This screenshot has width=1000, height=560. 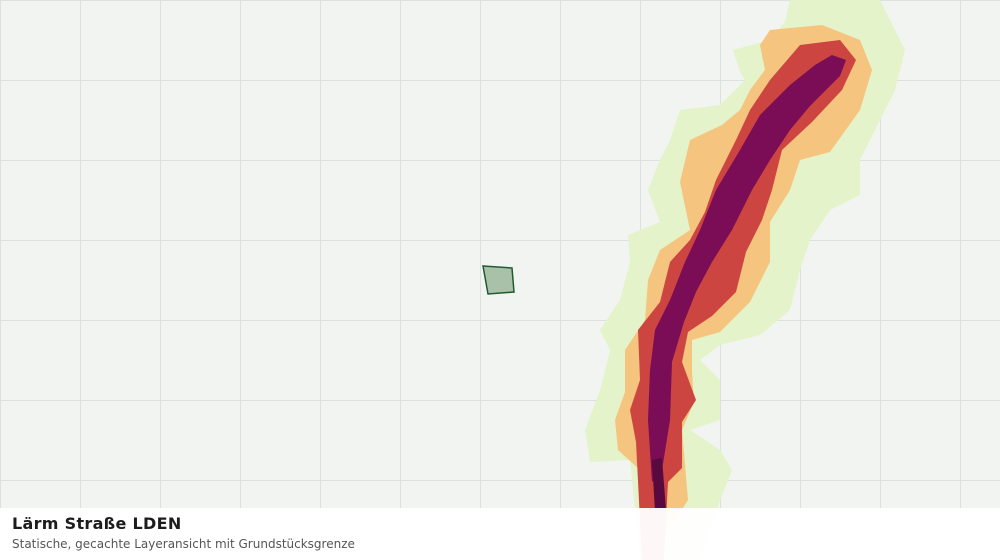 What do you see at coordinates (498, 280) in the screenshot?
I see `parcel-boundary` at bounding box center [498, 280].